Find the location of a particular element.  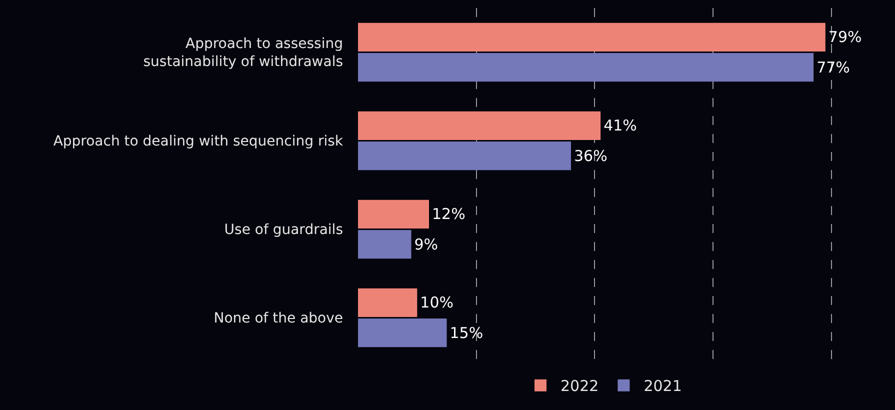

y-tick-label: Approach to assessing sustainability of withdrawals is located at coordinates (243, 53).